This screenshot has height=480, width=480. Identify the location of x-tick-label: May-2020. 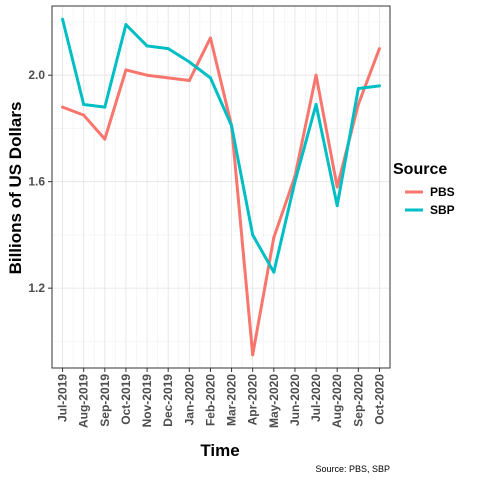
(274, 401).